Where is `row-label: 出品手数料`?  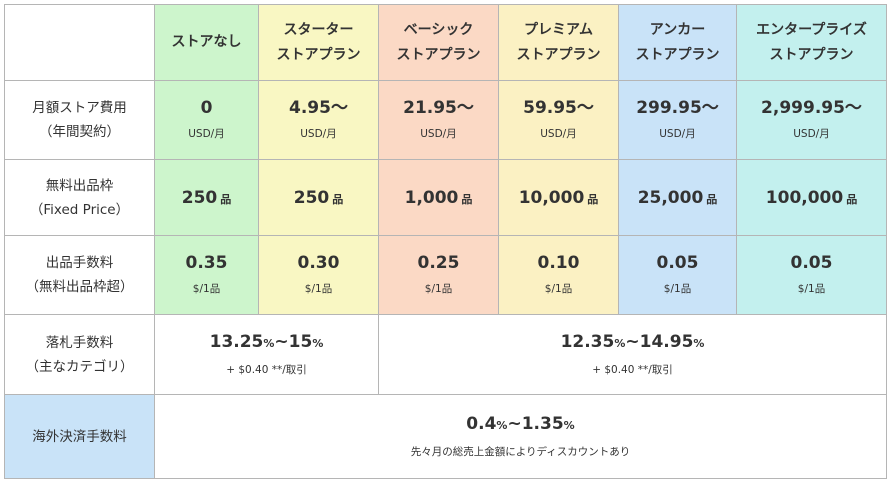
row-label: 出品手数料 is located at coordinates (79, 263).